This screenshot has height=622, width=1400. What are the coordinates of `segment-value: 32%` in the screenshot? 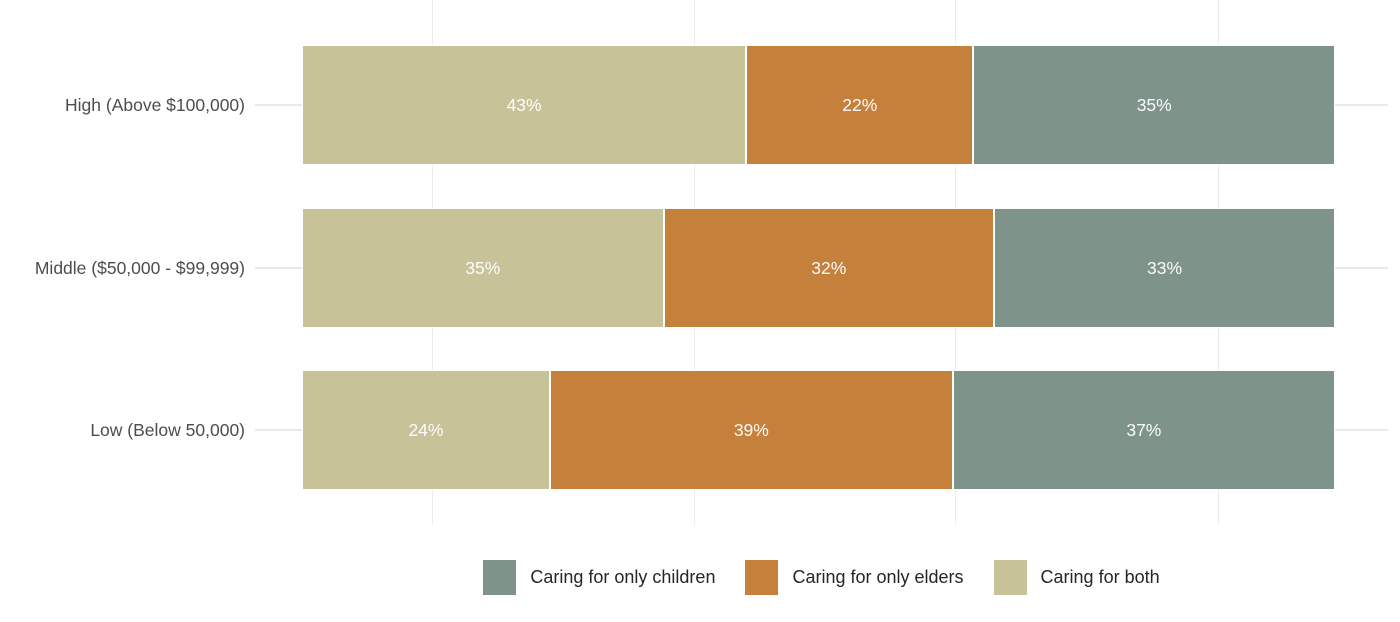 It's located at (829, 267).